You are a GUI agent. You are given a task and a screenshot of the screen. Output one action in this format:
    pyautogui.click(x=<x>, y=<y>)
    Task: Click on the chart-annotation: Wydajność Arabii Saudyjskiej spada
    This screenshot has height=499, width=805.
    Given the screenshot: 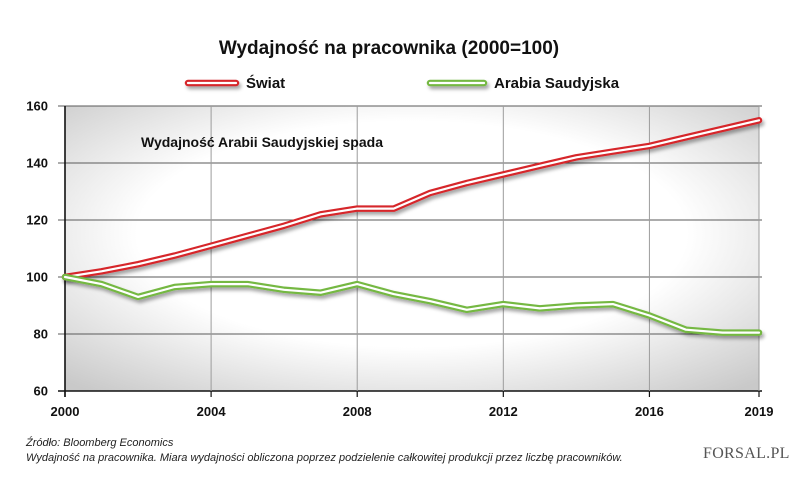 What is the action you would take?
    pyautogui.click(x=262, y=142)
    